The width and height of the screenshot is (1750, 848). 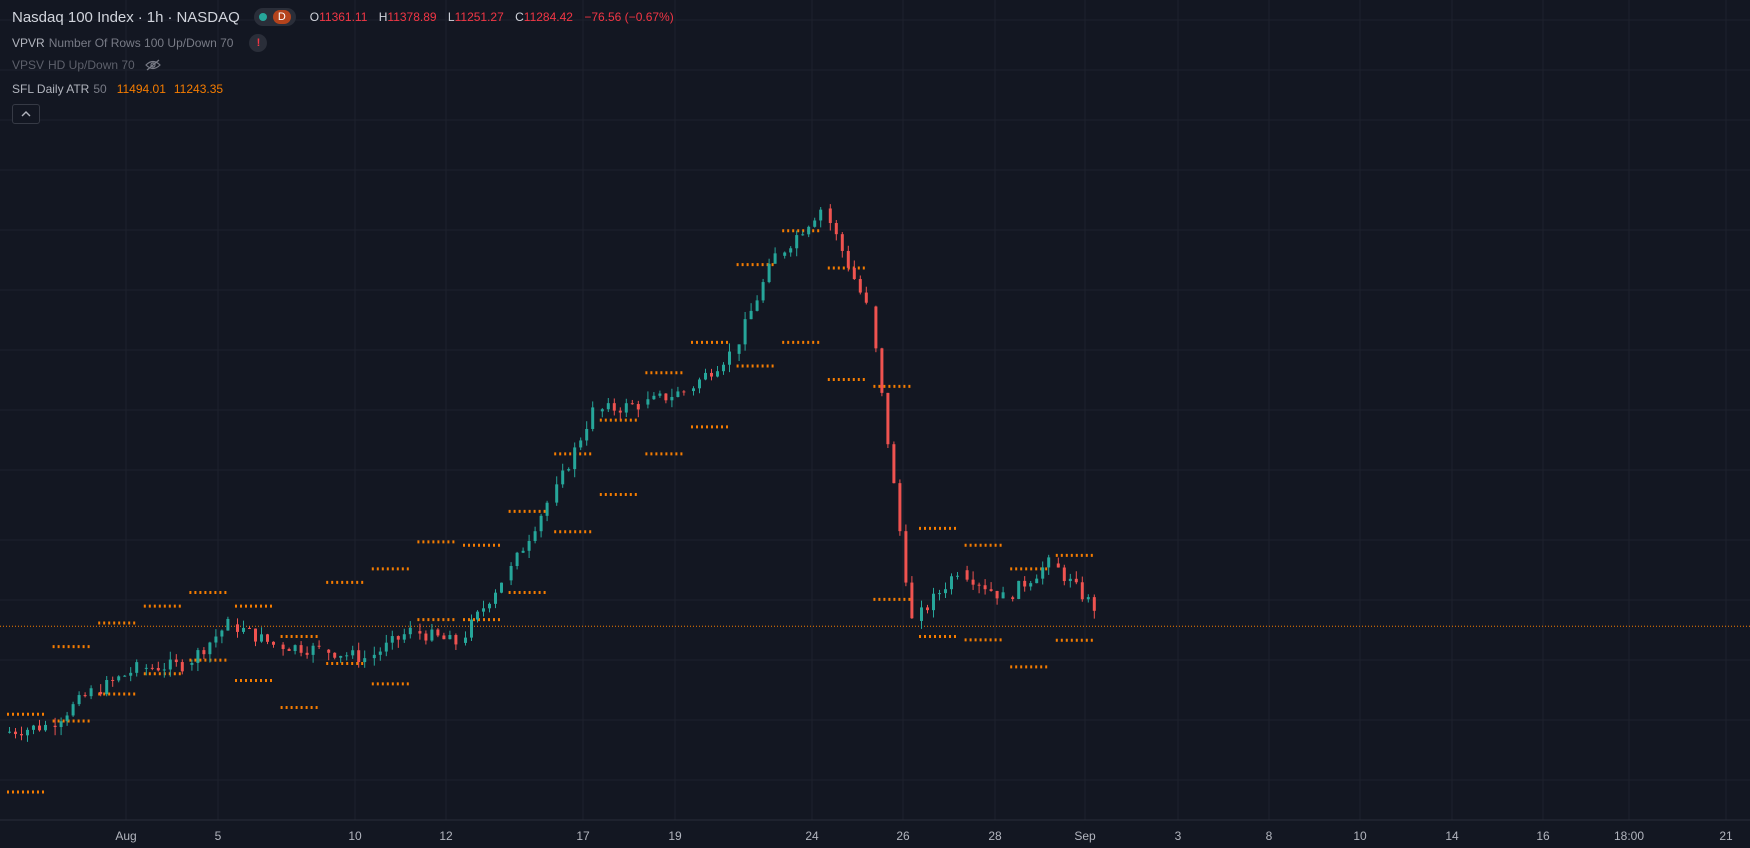 What do you see at coordinates (451, 17) in the screenshot?
I see `low-label: L` at bounding box center [451, 17].